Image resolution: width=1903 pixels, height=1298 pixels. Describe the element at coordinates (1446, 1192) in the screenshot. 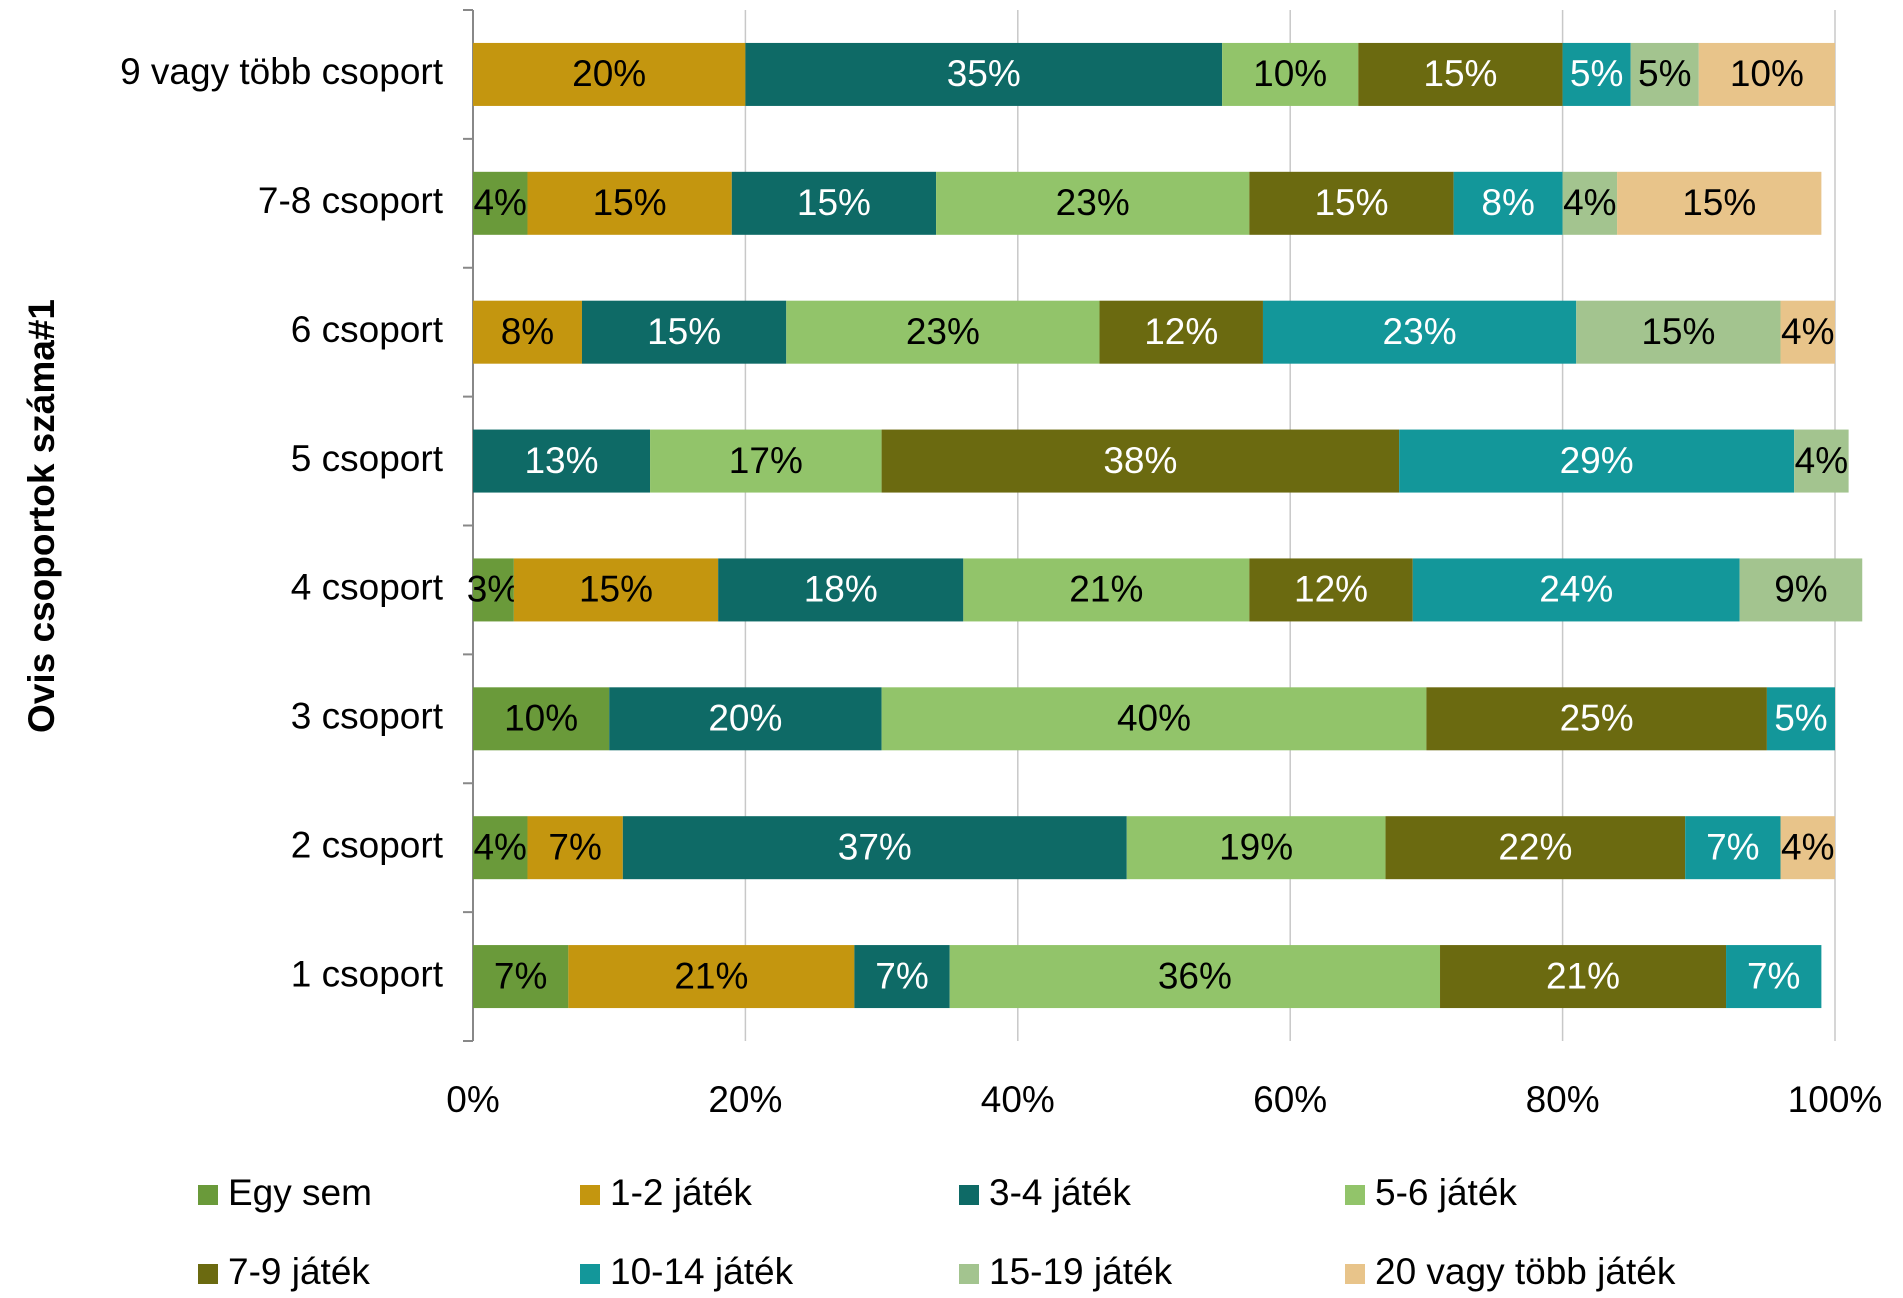

I see `legend-label: 5-6 játék` at that location.